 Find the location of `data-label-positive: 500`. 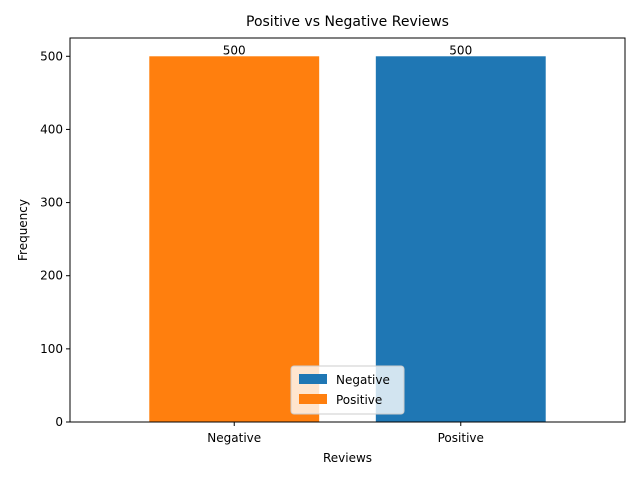

data-label-positive: 500 is located at coordinates (460, 50).